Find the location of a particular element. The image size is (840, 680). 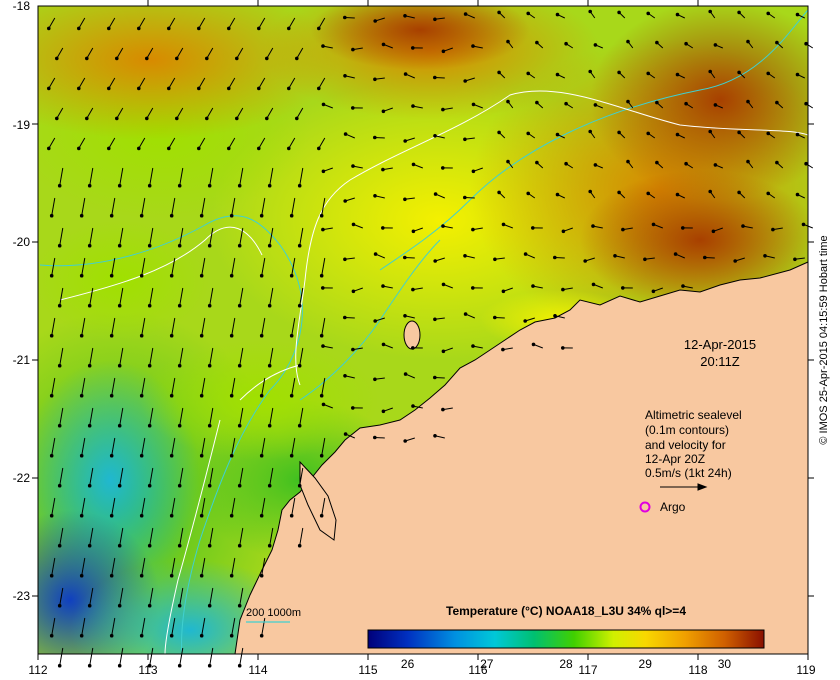

legend-line: 12-Apr 20Z is located at coordinates (675, 459).